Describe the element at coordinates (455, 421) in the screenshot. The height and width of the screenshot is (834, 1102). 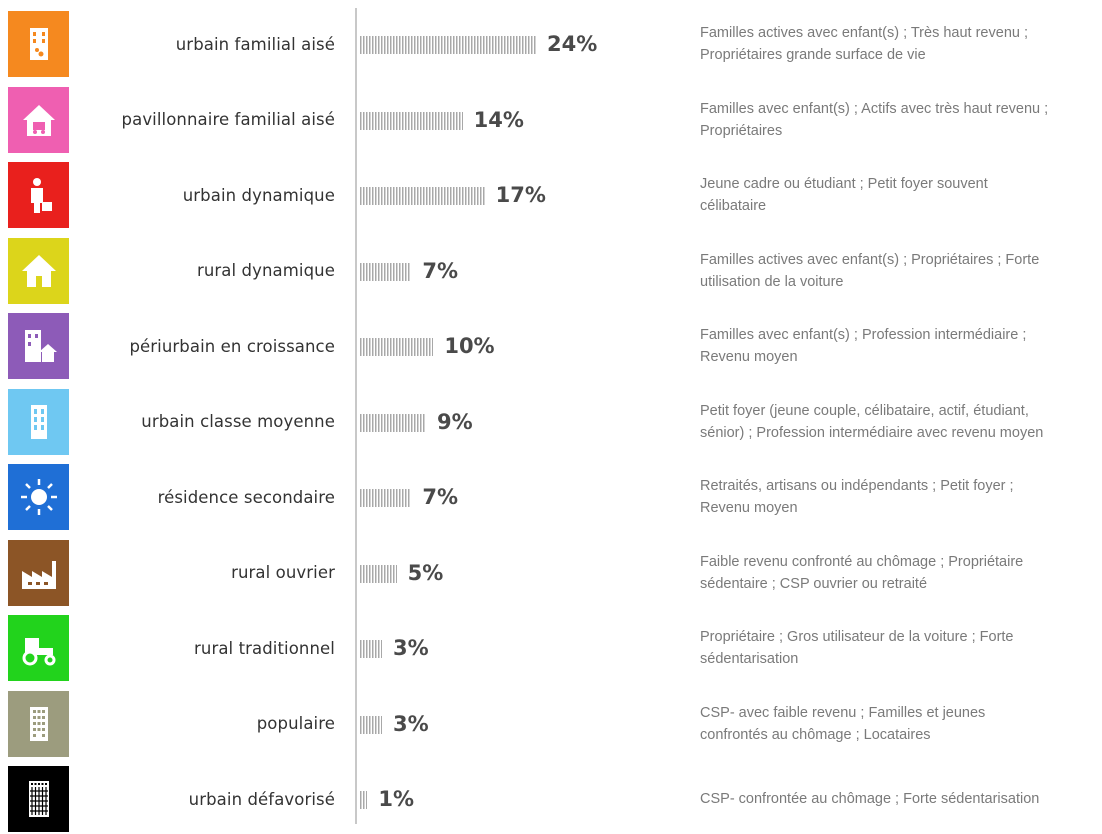
I see `bar-value-label: 9%` at that location.